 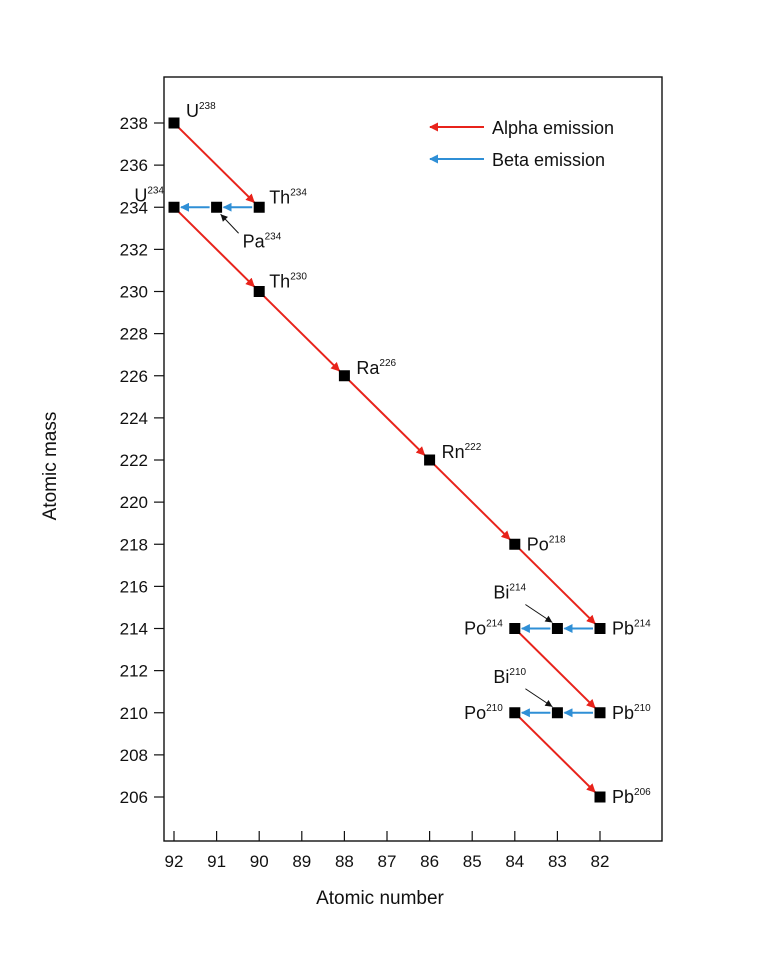 What do you see at coordinates (301, 861) in the screenshot?
I see `x-tick-label: 89` at bounding box center [301, 861].